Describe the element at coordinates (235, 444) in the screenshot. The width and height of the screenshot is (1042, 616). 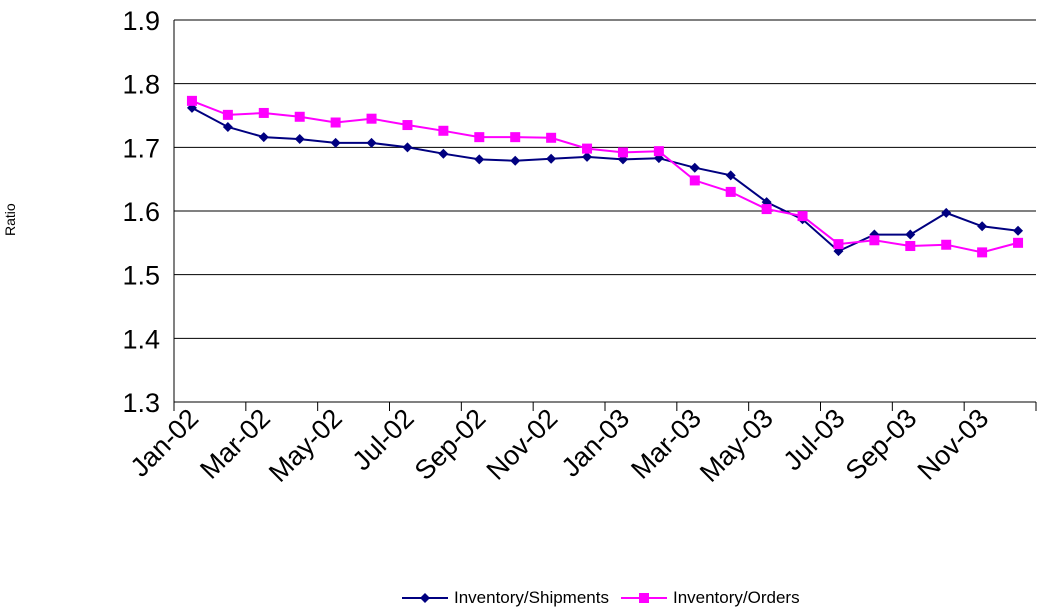
I see `x-tick-label: Mar-02` at that location.